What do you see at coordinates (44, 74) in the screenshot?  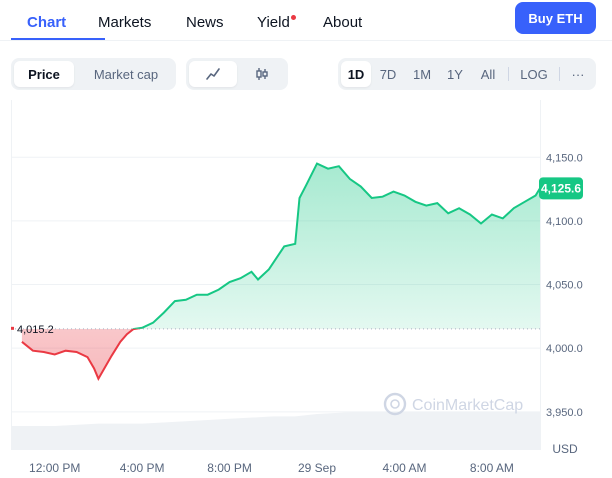 I see `price-button: Price` at bounding box center [44, 74].